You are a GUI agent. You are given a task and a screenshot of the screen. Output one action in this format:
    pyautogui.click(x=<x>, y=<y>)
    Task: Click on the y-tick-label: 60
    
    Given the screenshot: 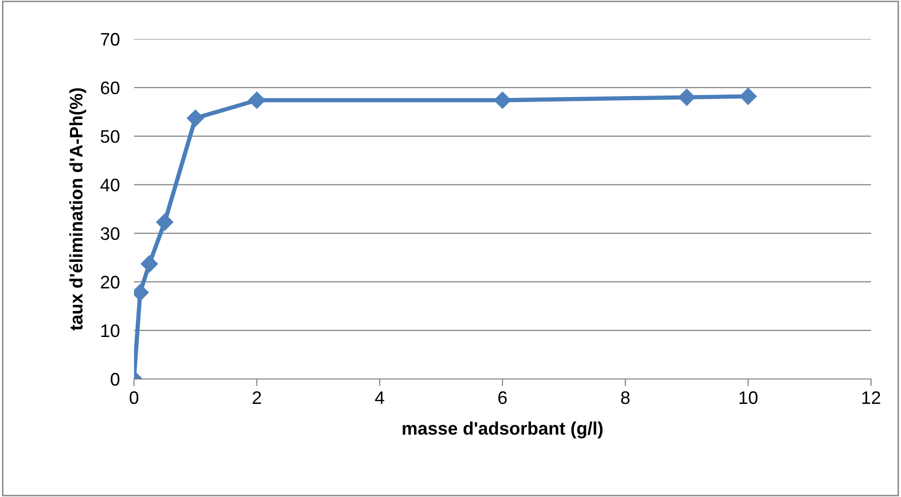 What is the action you would take?
    pyautogui.click(x=110, y=88)
    